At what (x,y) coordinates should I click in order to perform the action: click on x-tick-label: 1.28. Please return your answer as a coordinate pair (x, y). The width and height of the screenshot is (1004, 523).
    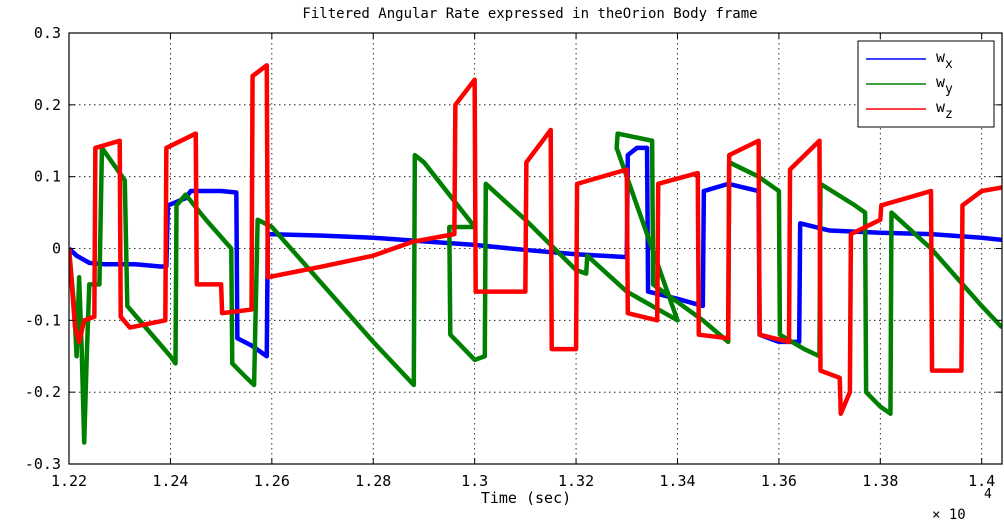
    Looking at the image, I should click on (373, 481).